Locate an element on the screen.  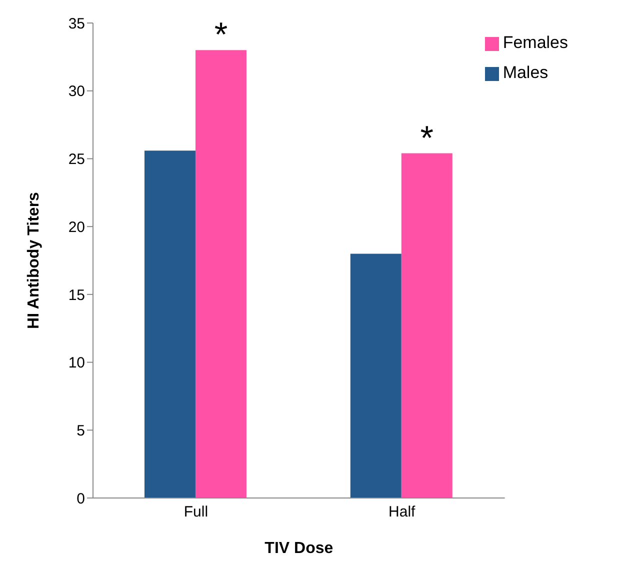
x-tick-label: Full is located at coordinates (196, 512).